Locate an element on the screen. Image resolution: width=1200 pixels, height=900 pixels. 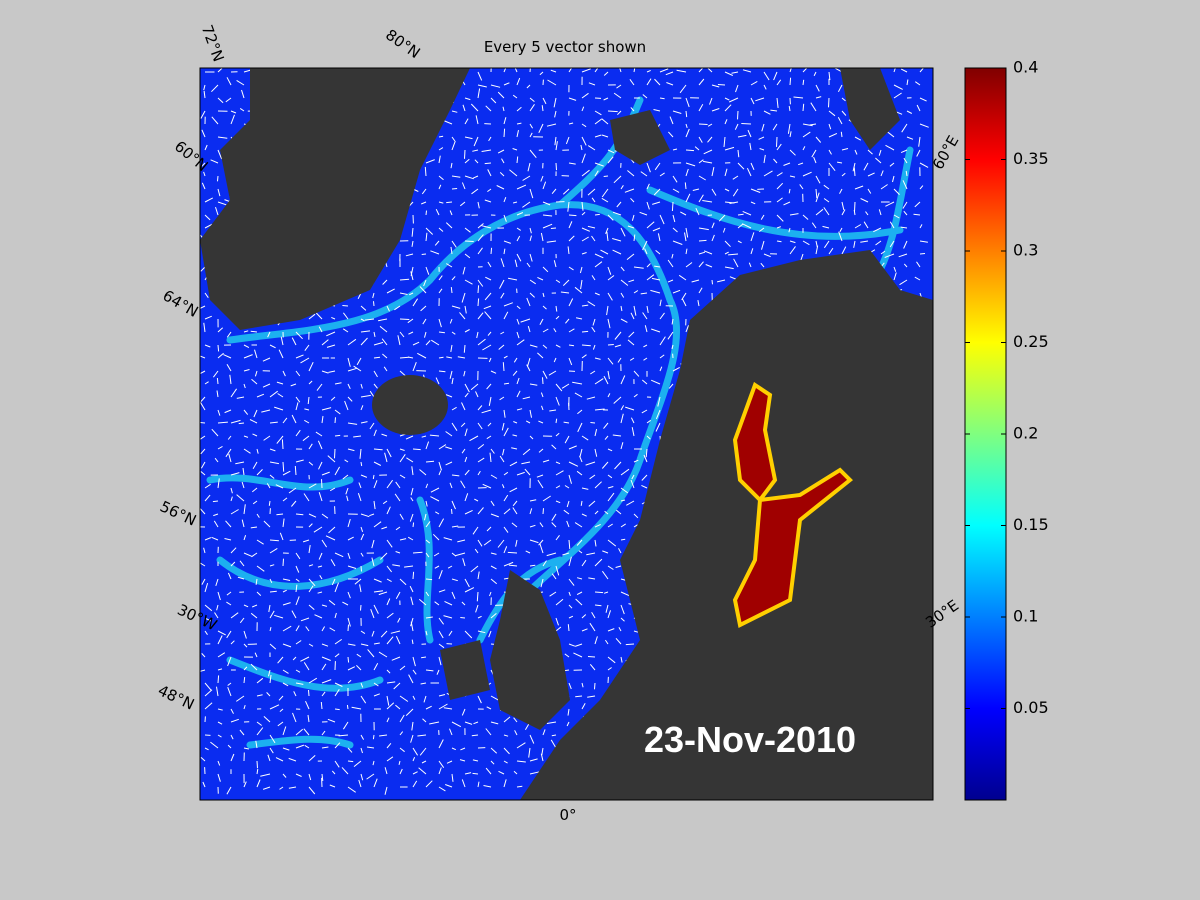
colorbar-tick-label: 0.35 is located at coordinates (1031, 158).